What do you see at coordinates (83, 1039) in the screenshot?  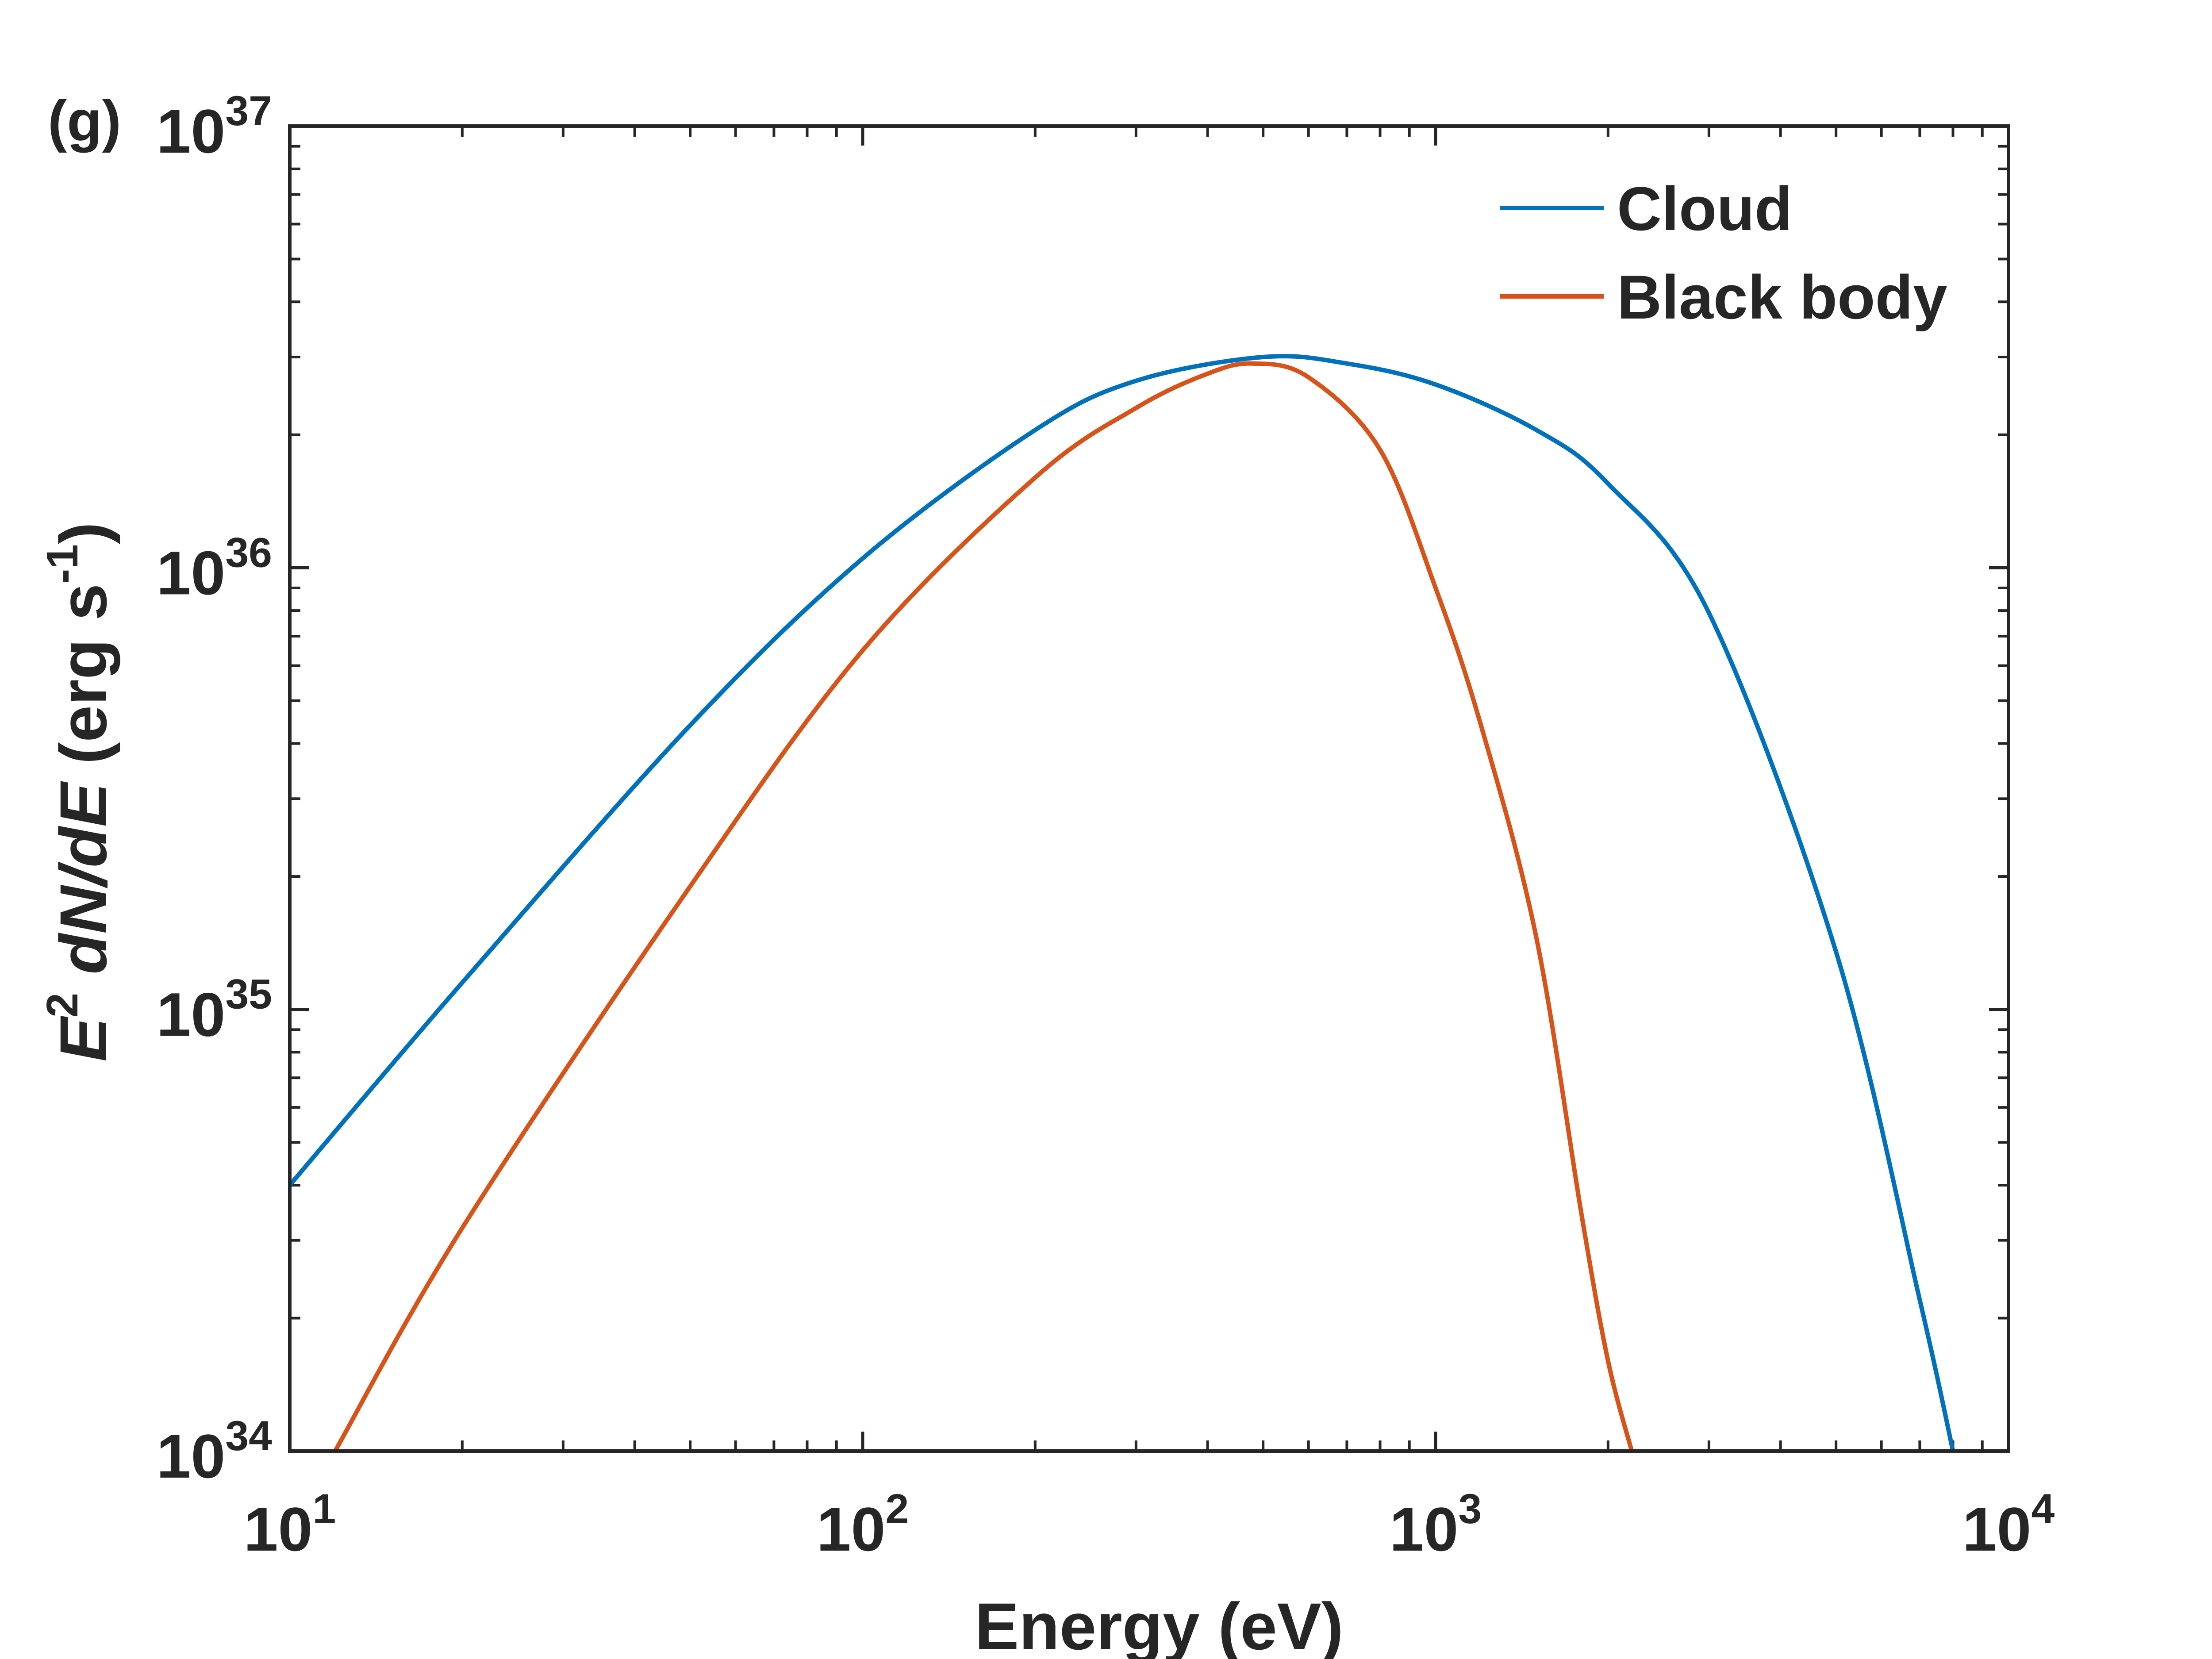 I see `y-title-base: E` at bounding box center [83, 1039].